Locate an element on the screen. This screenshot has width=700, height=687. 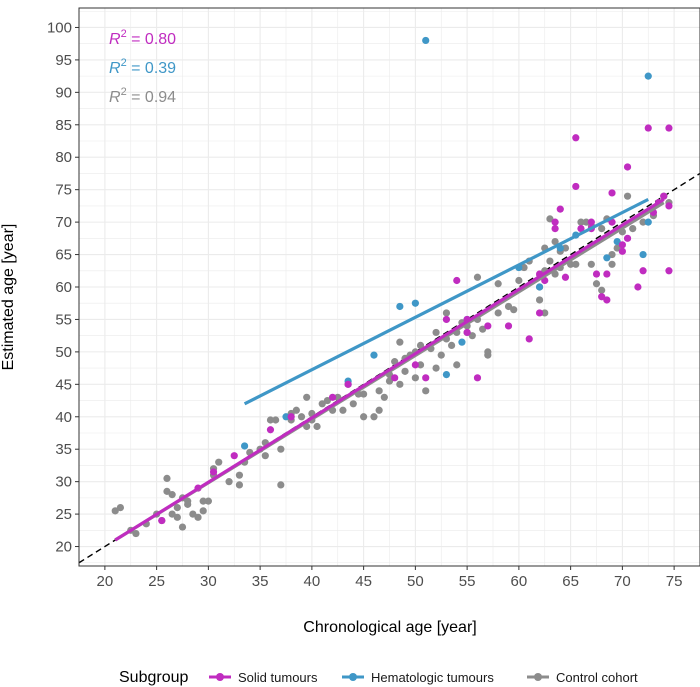
x-tick-label: 65 is located at coordinates (570, 581).